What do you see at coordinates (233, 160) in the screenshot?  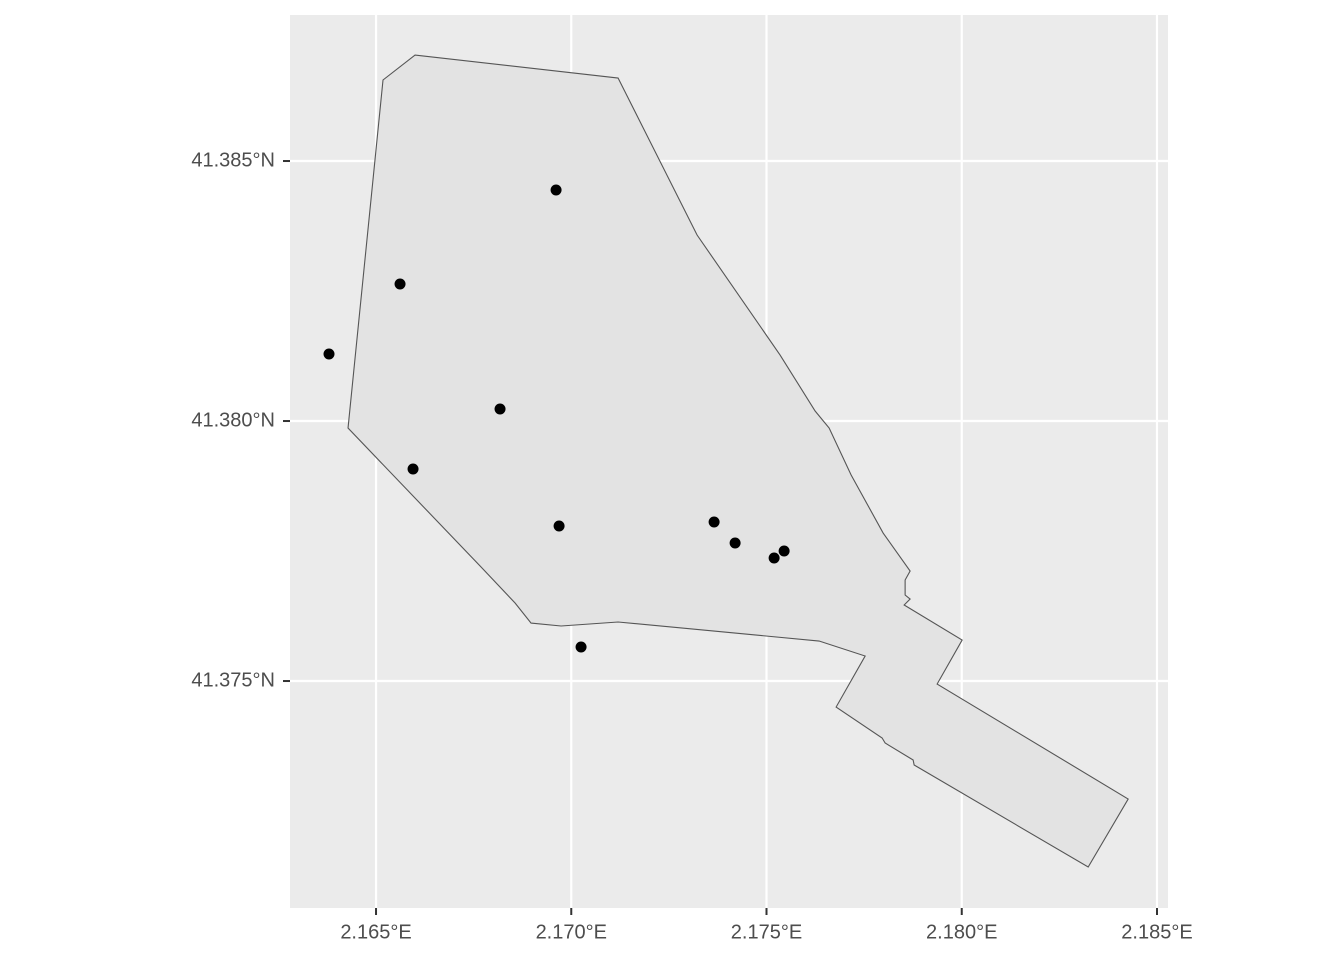 I see `y-tick-label: 41.385°N` at bounding box center [233, 160].